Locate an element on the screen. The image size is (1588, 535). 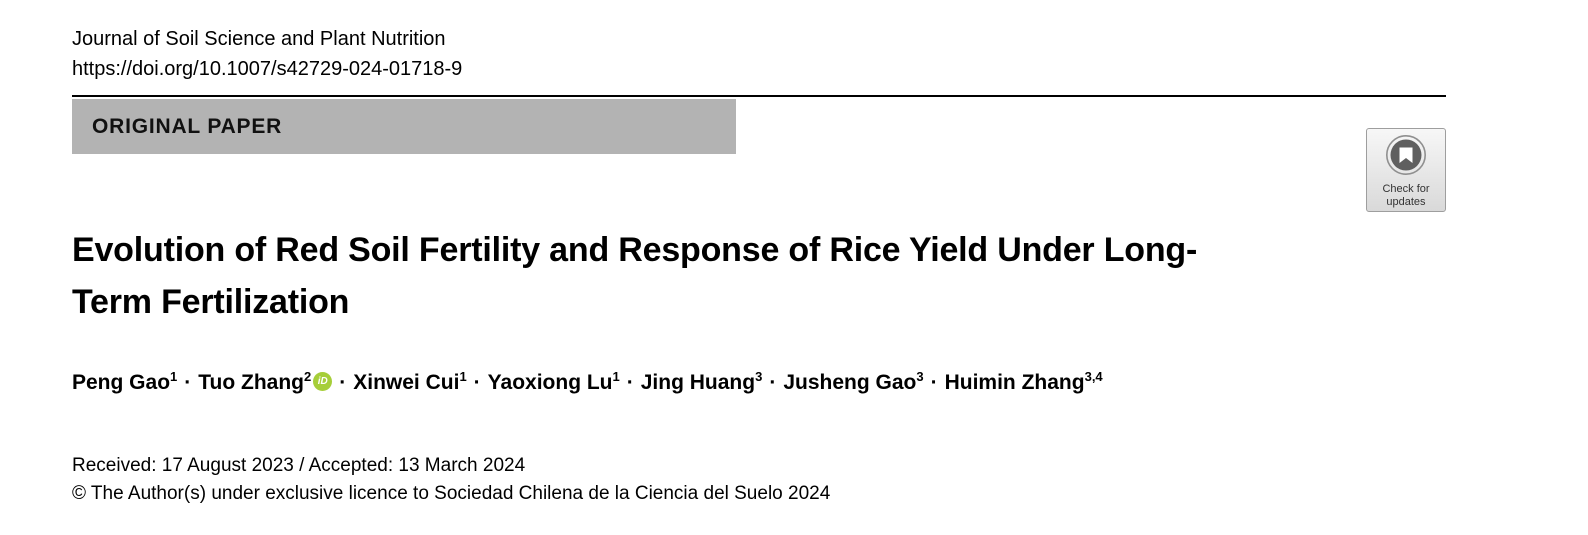
check-for-updates-badge: Check for updates is located at coordinates (1406, 170).